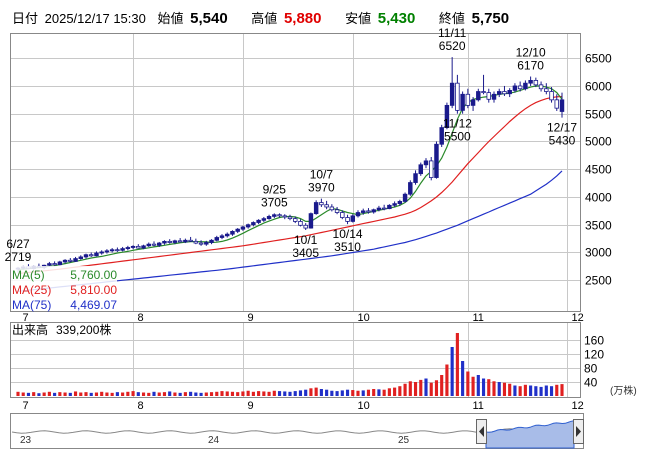 The height and width of the screenshot is (470, 653). I want to click on navigator-left-handle, so click(481, 431).